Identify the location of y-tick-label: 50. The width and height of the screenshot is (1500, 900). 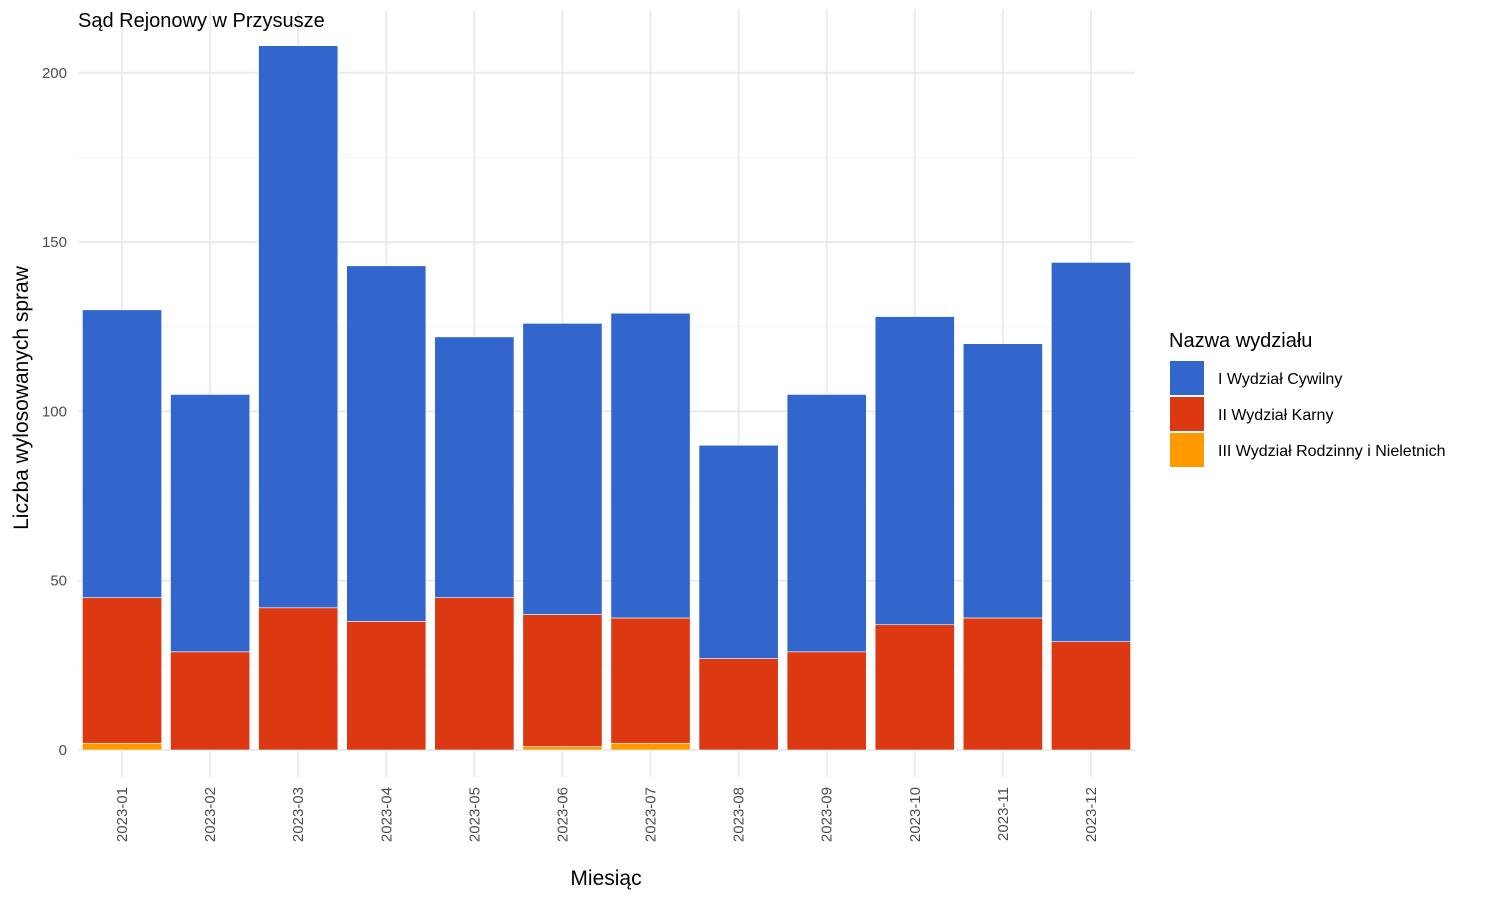
(58, 581).